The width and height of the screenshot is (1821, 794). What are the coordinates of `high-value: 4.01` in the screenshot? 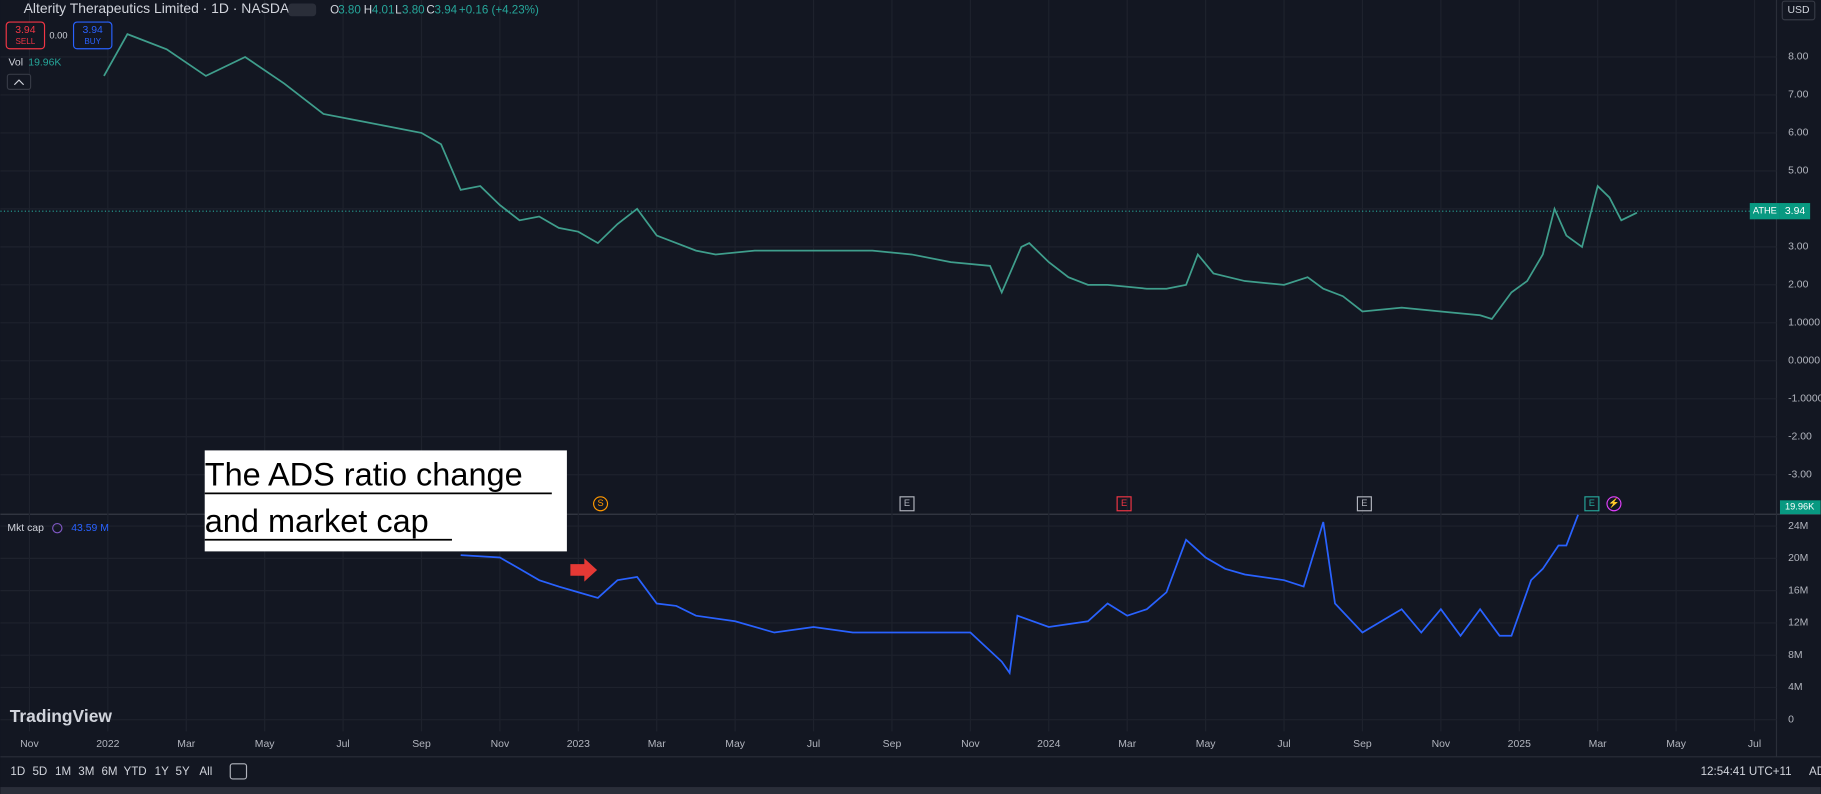 It's located at (383, 10).